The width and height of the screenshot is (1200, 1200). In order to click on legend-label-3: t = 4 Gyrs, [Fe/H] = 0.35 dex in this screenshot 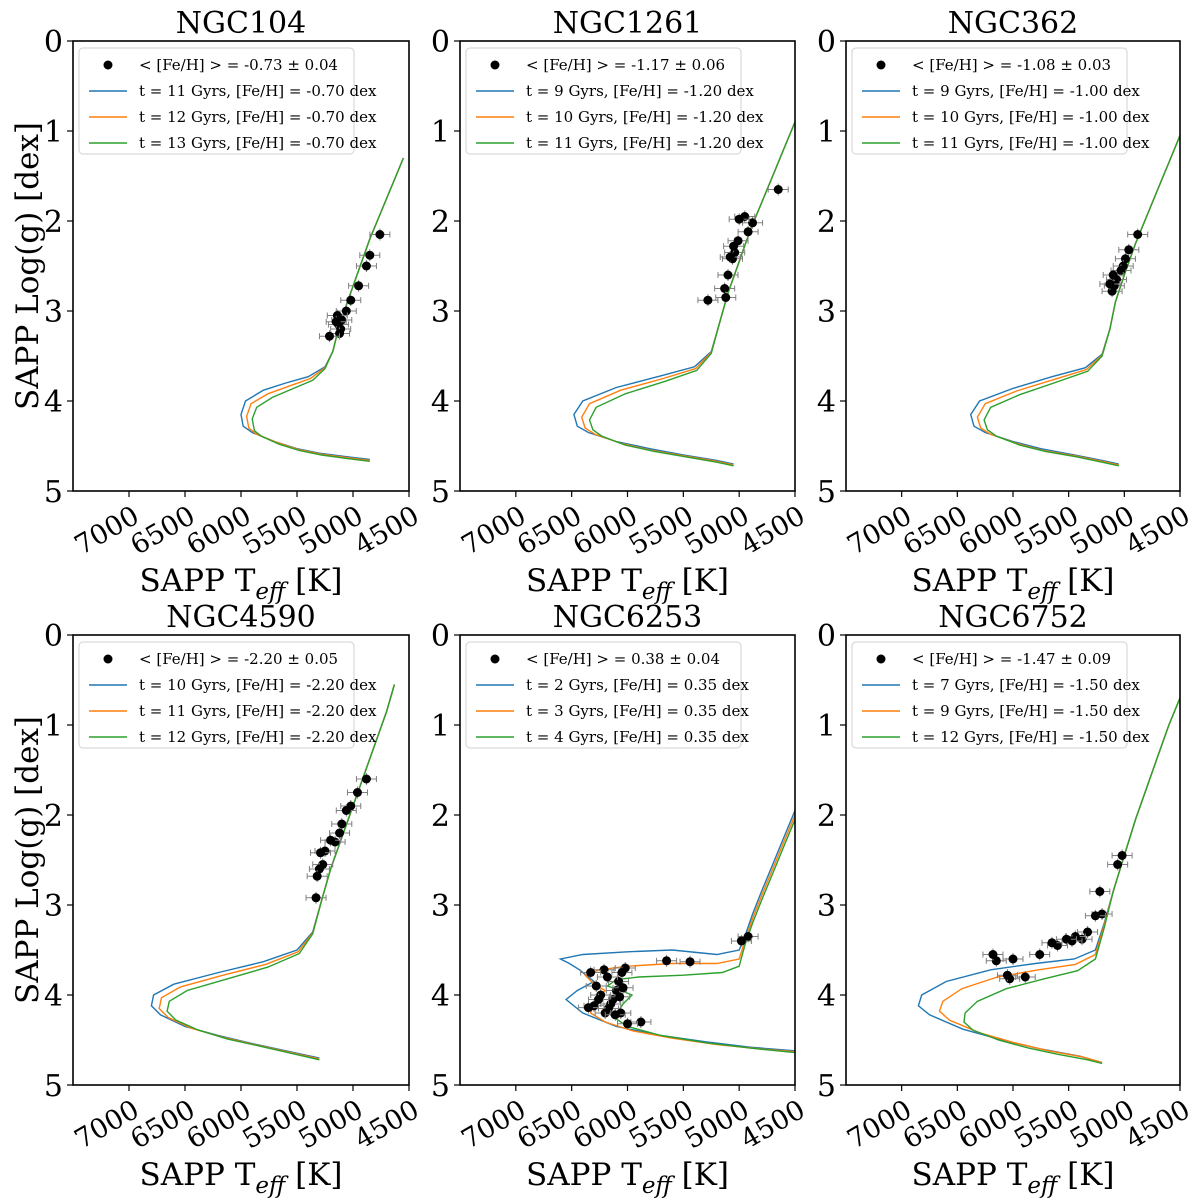, I will do `click(637, 737)`.